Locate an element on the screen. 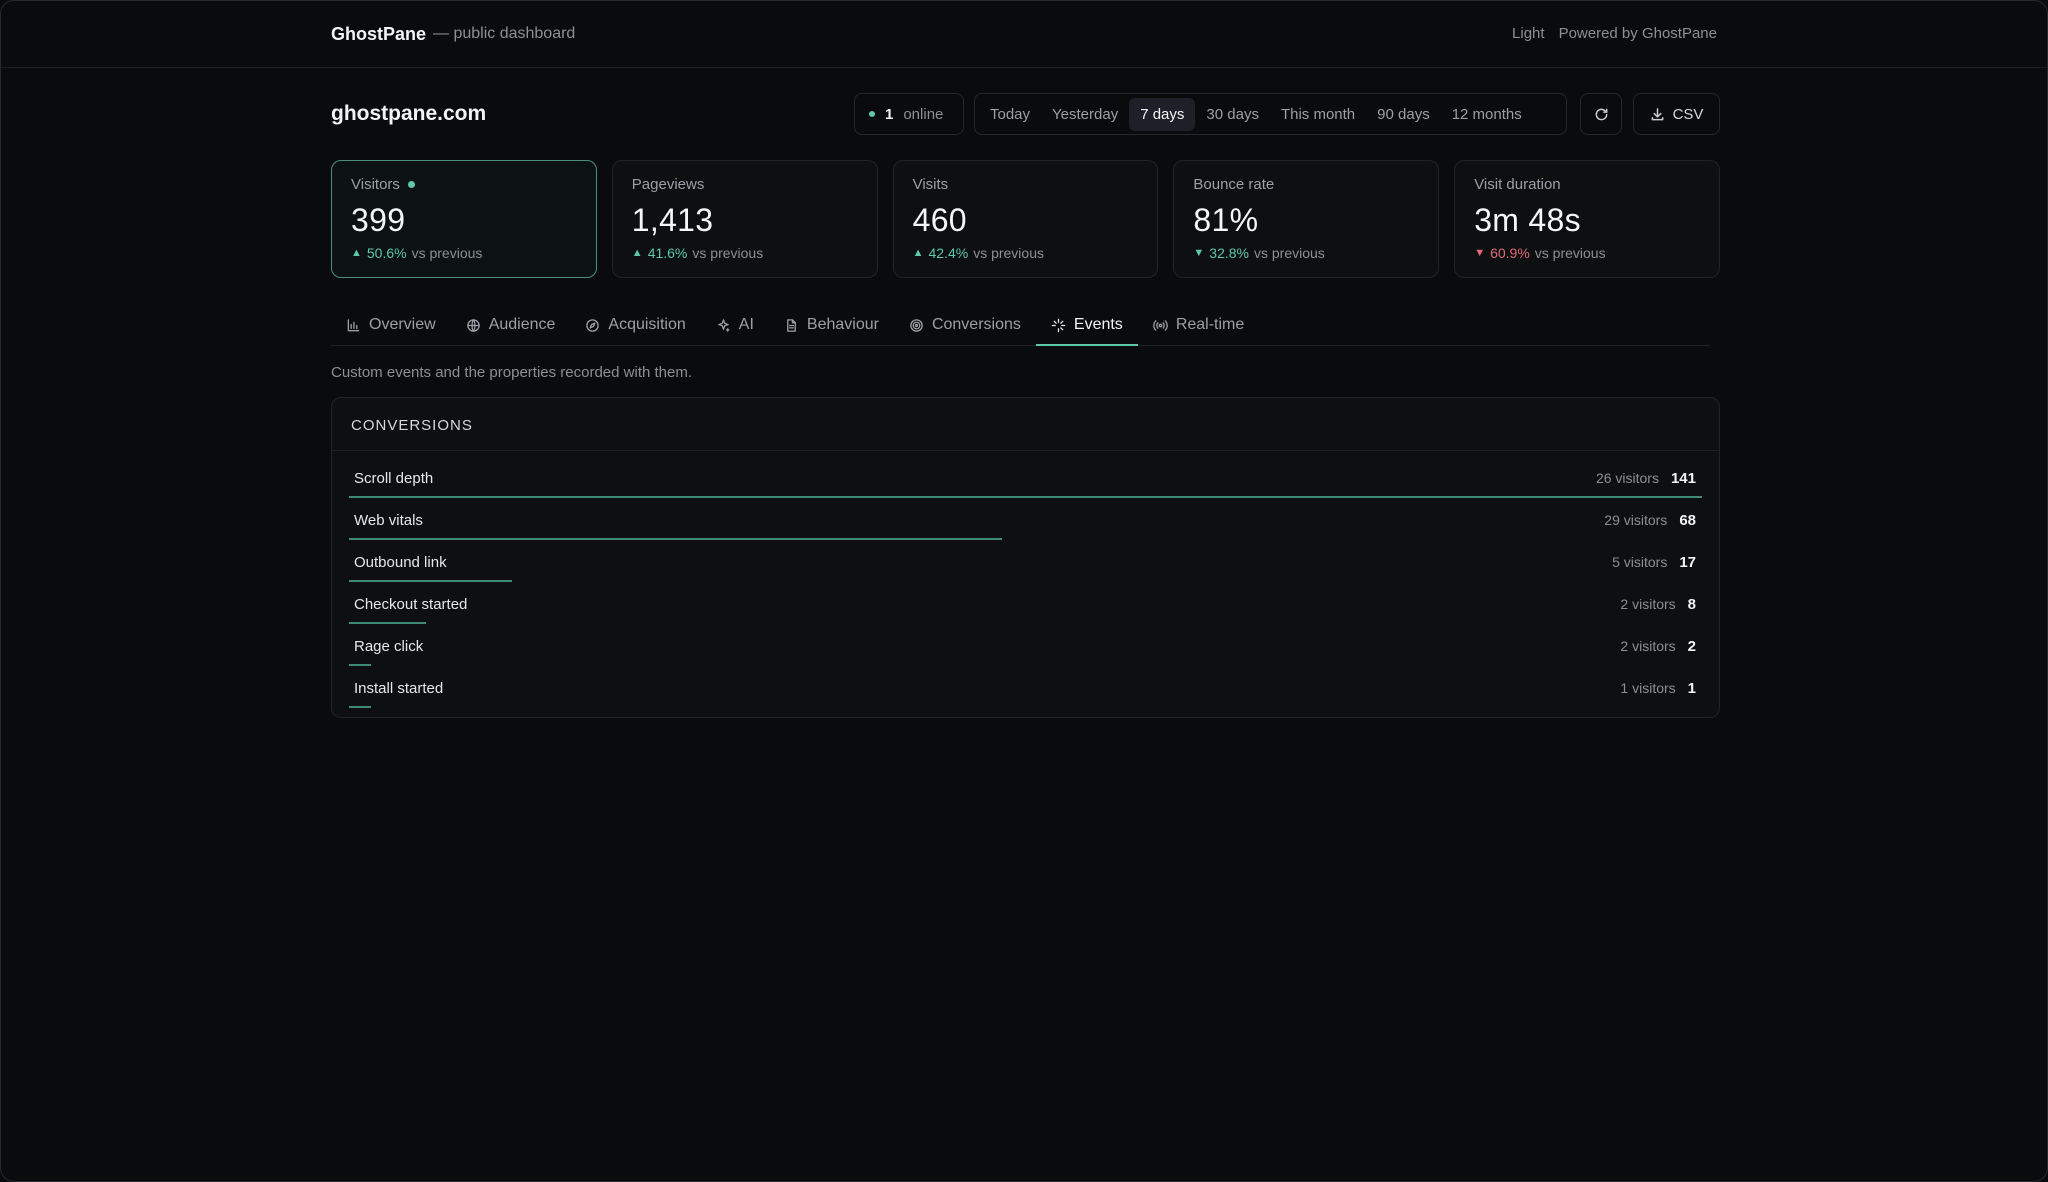 This screenshot has height=1182, width=2048. event-name: Outbound link is located at coordinates (400, 562).